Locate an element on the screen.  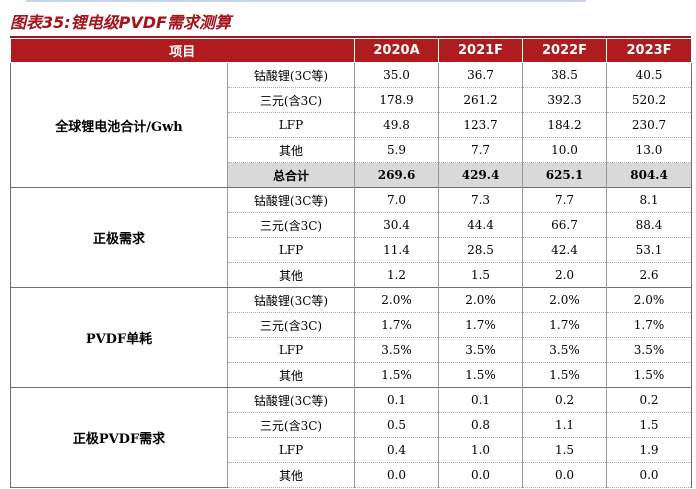
group-label: PVDF单耗 is located at coordinates (119, 337).